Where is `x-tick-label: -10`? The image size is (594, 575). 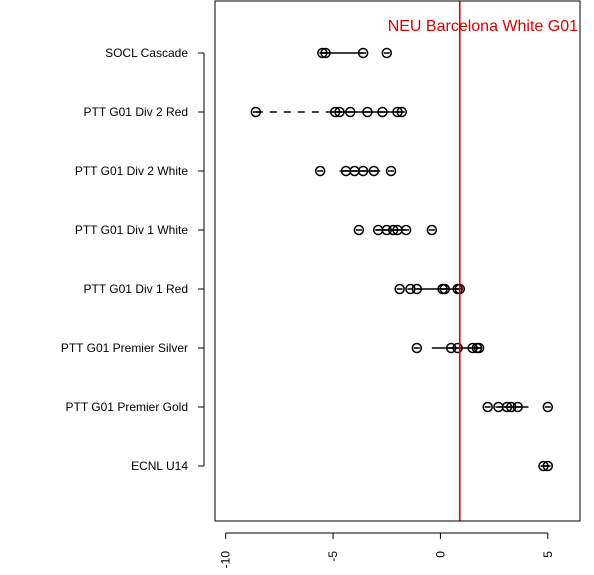
x-tick-label: -10 is located at coordinates (226, 560).